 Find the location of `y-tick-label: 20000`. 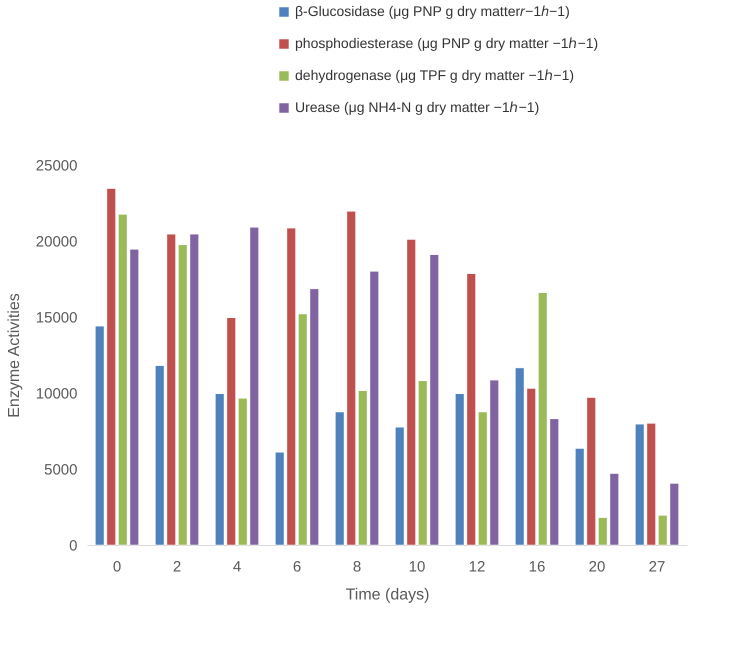

y-tick-label: 20000 is located at coordinates (57, 242).